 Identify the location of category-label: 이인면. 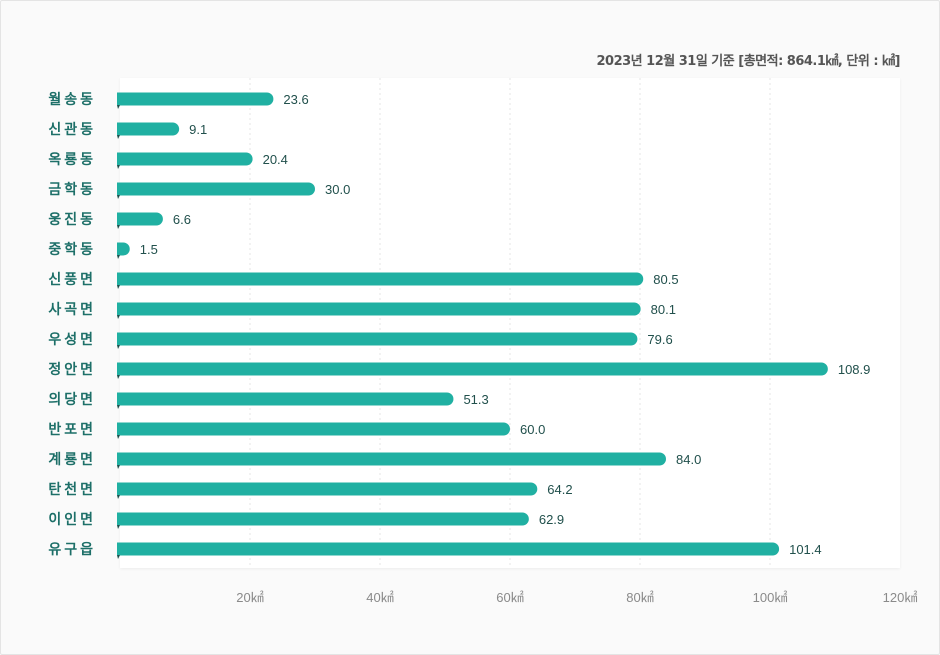
(72, 519).